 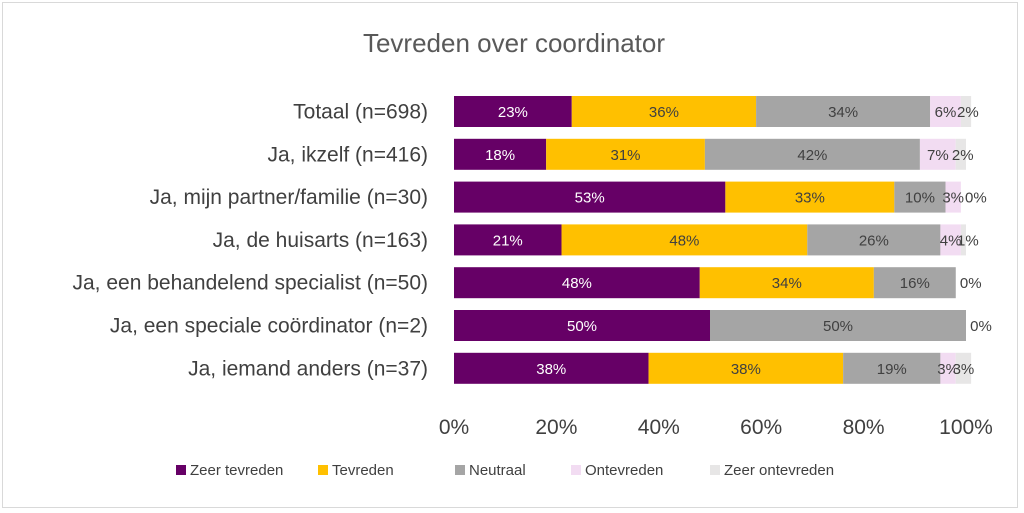 What do you see at coordinates (716, 427) in the screenshot?
I see `x-axis-ticks: 0% 20% 40% 60% 80% 100%` at bounding box center [716, 427].